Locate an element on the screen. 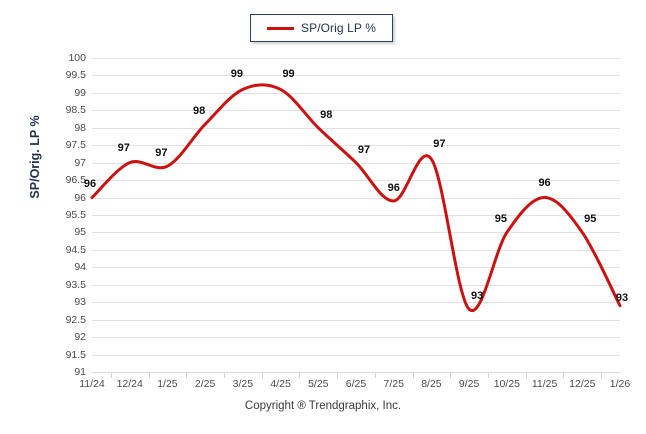 The width and height of the screenshot is (646, 434). x-axis-tick-label: 2/25 is located at coordinates (205, 384).